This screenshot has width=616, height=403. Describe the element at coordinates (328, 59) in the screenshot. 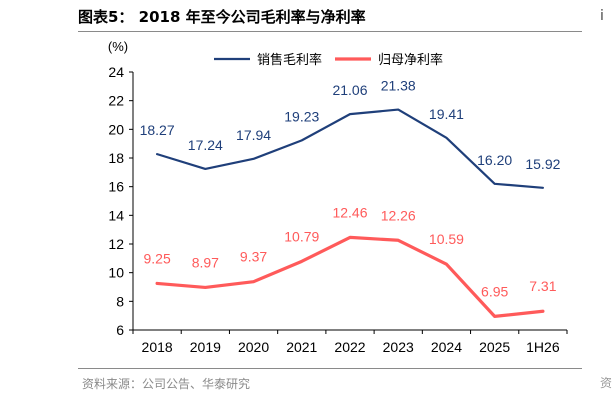

I see `legend: 销售毛利率 归母净利率` at that location.